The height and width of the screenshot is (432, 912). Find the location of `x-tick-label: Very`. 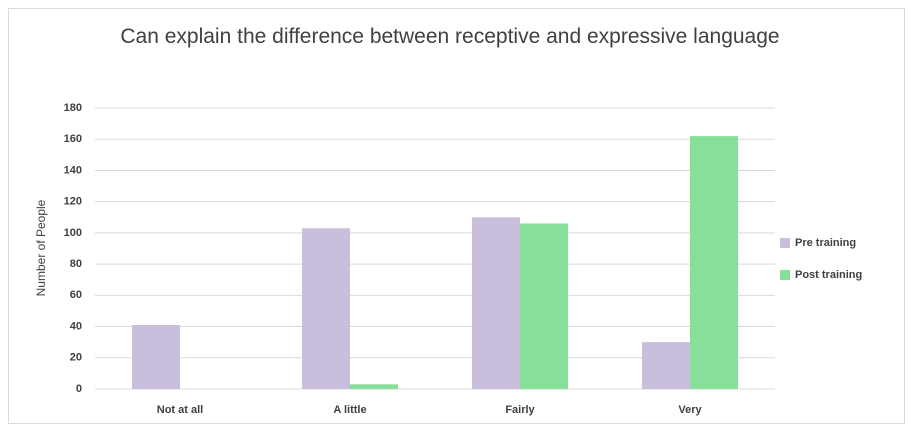

x-tick-label: Very is located at coordinates (690, 410).